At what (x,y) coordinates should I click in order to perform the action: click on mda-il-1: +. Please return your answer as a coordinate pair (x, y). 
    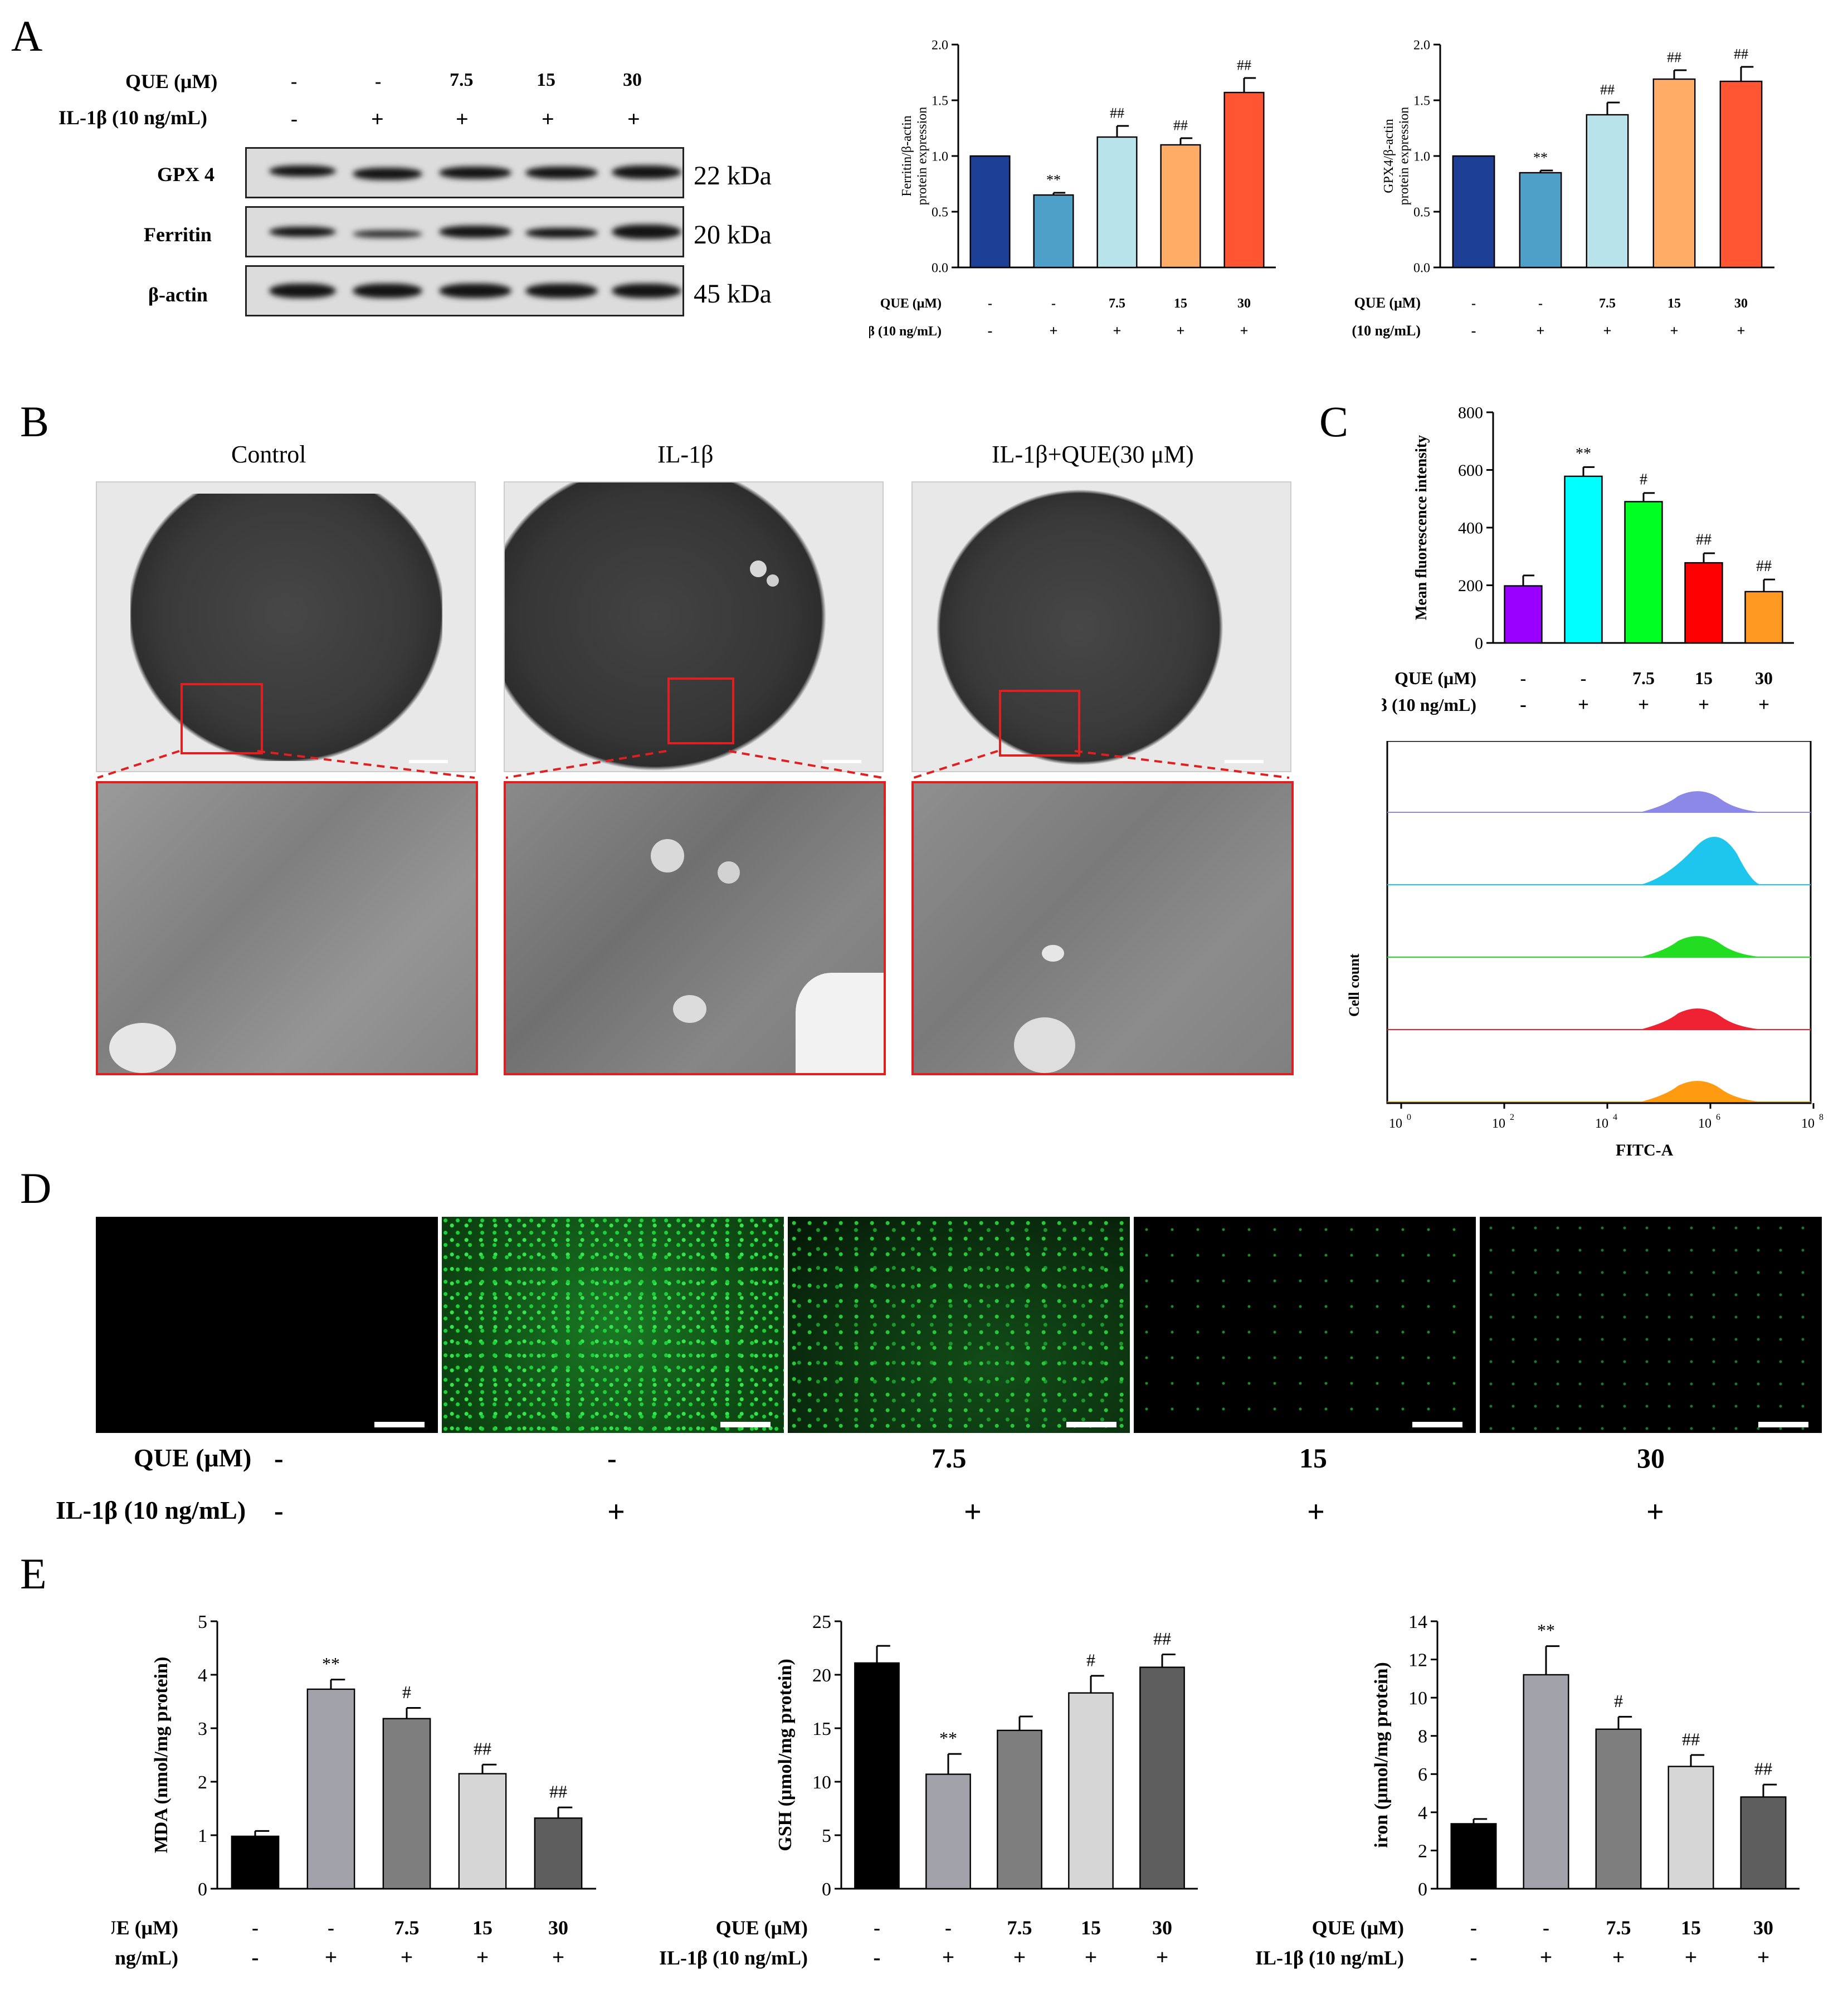
    Looking at the image, I should click on (331, 1957).